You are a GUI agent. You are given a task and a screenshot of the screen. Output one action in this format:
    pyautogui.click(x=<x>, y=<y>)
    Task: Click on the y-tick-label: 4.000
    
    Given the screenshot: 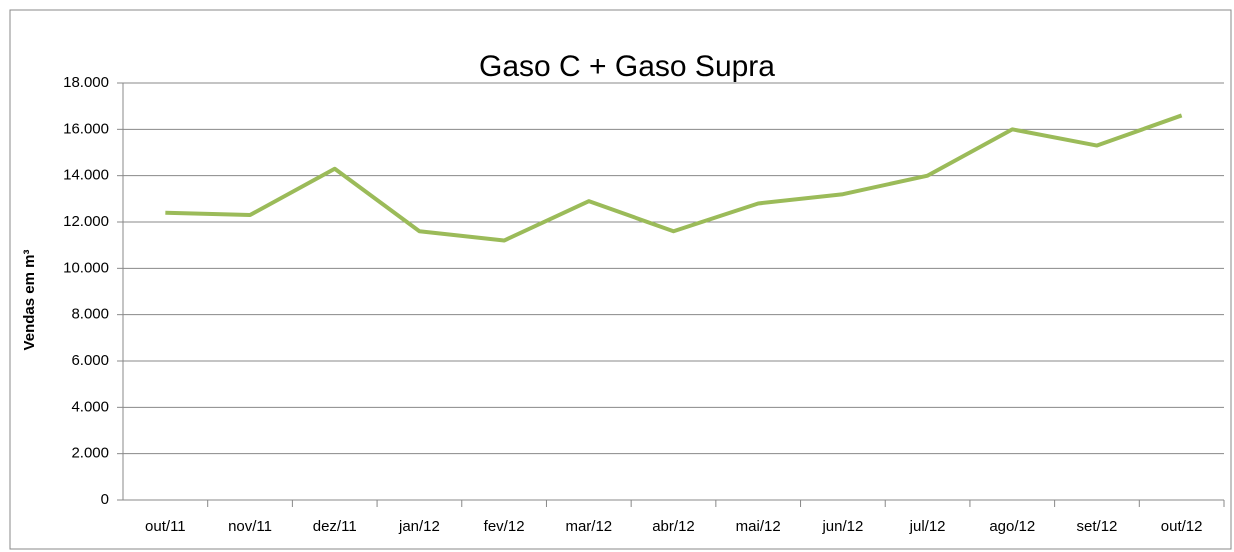 What is the action you would take?
    pyautogui.click(x=90, y=406)
    